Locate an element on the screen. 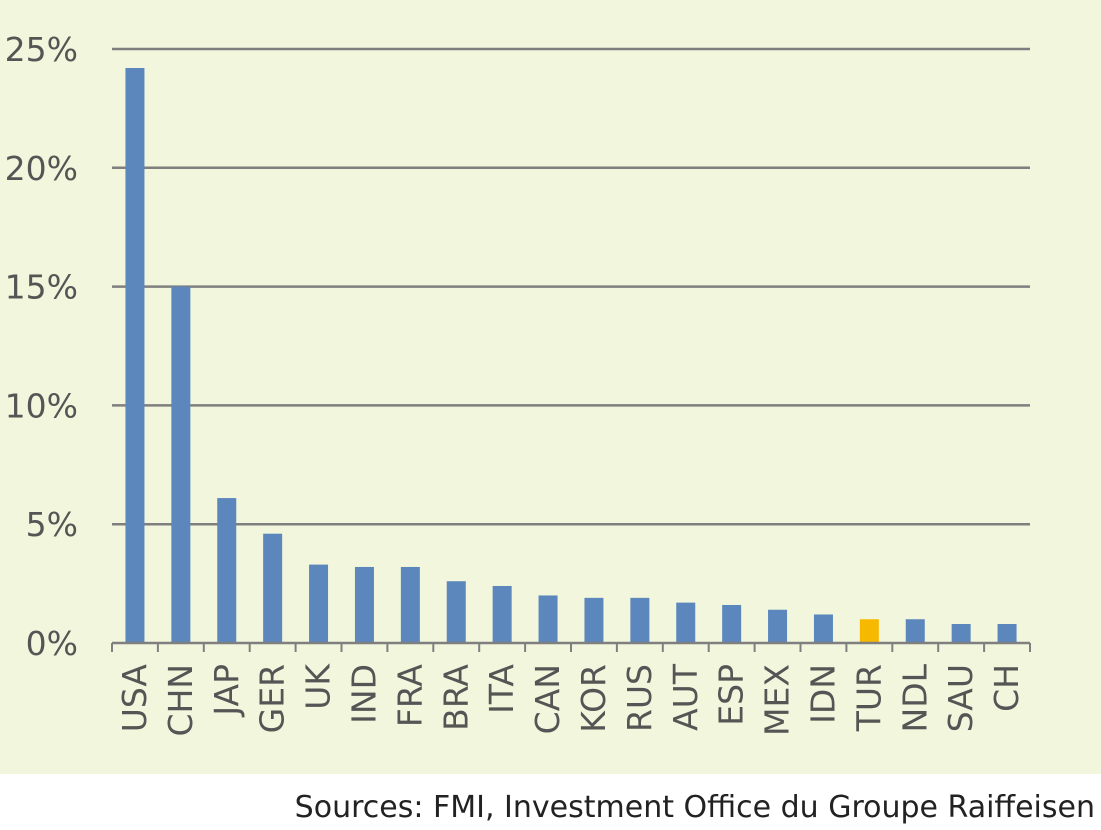 The image size is (1101, 830). bar-ita is located at coordinates (502, 614).